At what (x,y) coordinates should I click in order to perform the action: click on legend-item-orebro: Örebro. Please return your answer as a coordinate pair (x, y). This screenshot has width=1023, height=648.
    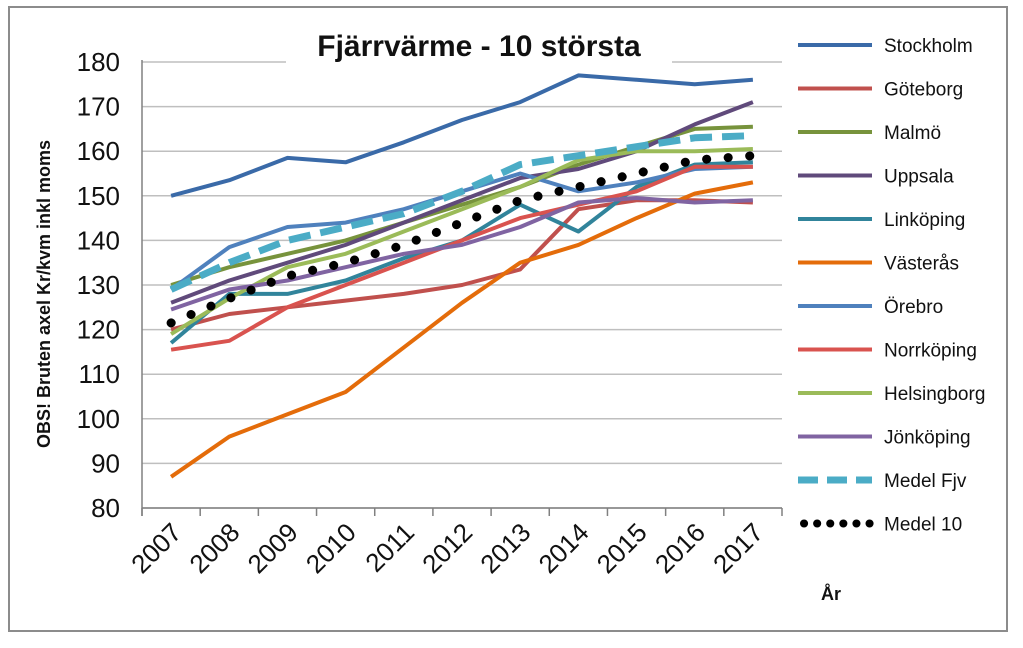
    Looking at the image, I should click on (870, 307).